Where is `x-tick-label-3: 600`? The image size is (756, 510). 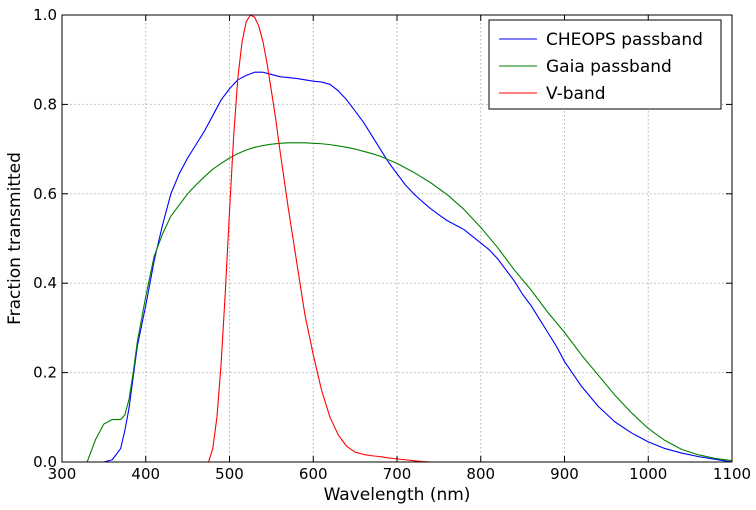 x-tick-label-3: 600 is located at coordinates (313, 474).